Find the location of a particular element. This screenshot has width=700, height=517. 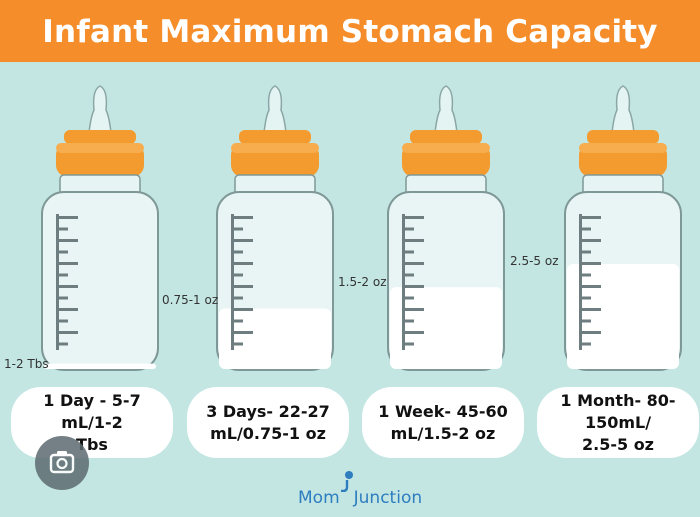

capacity-card-1-week: 1 Week- 45-60 mL/1.5-2 oz is located at coordinates (443, 422).